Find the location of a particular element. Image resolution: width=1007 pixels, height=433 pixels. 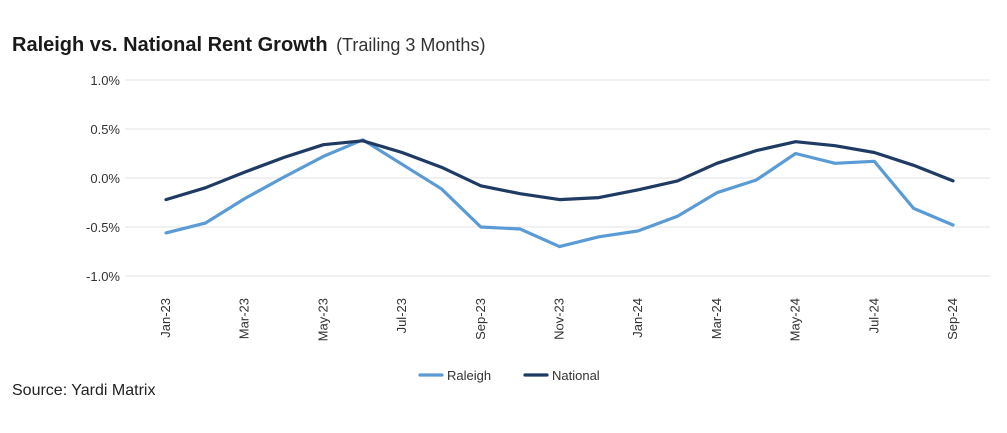

chart-subtitle: (Trailing 3 Months) is located at coordinates (411, 45).